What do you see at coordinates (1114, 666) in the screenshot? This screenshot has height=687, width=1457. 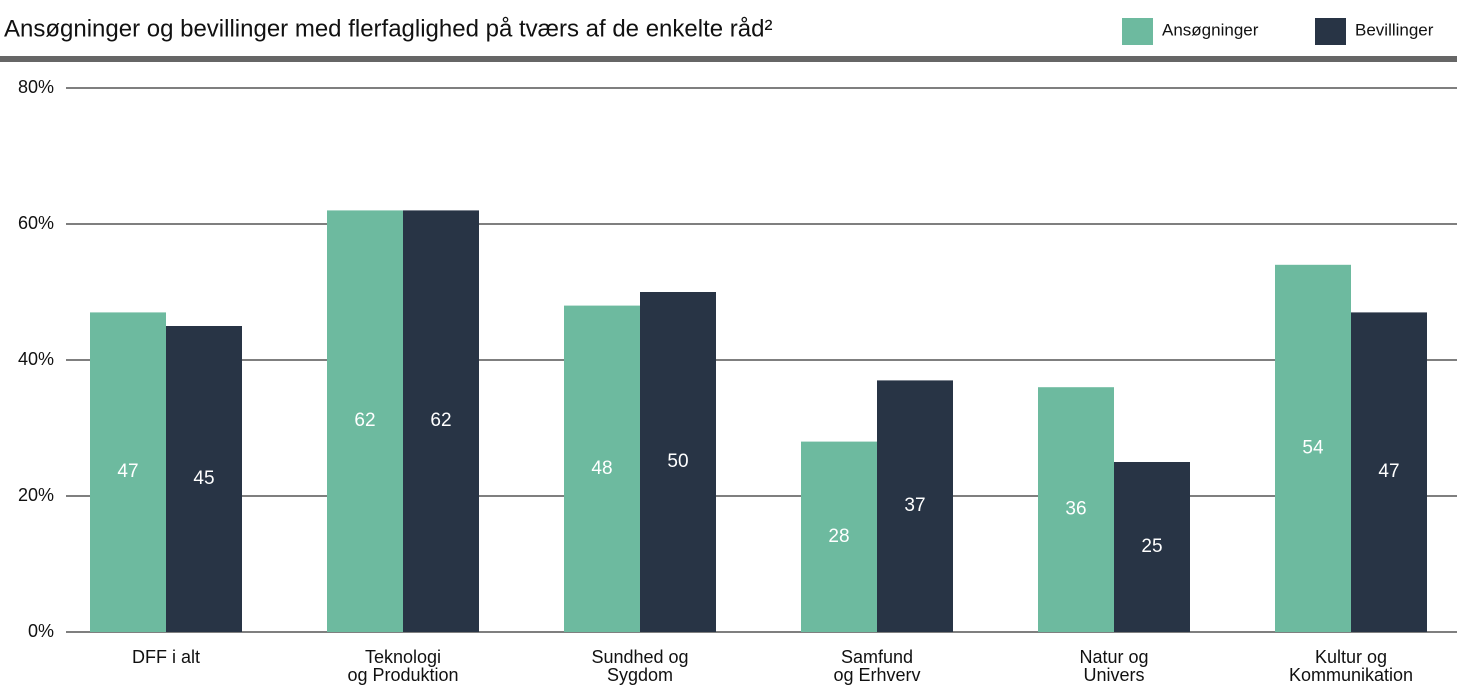 I see `x-tick-label: Natur og Univers` at bounding box center [1114, 666].